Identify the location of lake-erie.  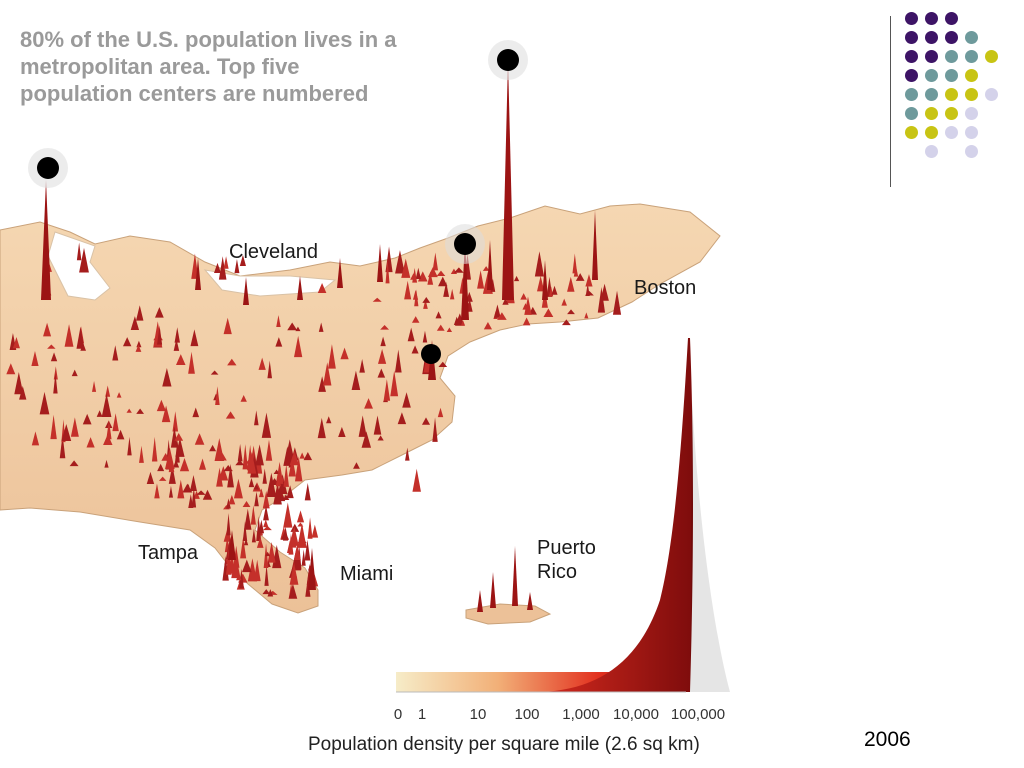
(270, 283).